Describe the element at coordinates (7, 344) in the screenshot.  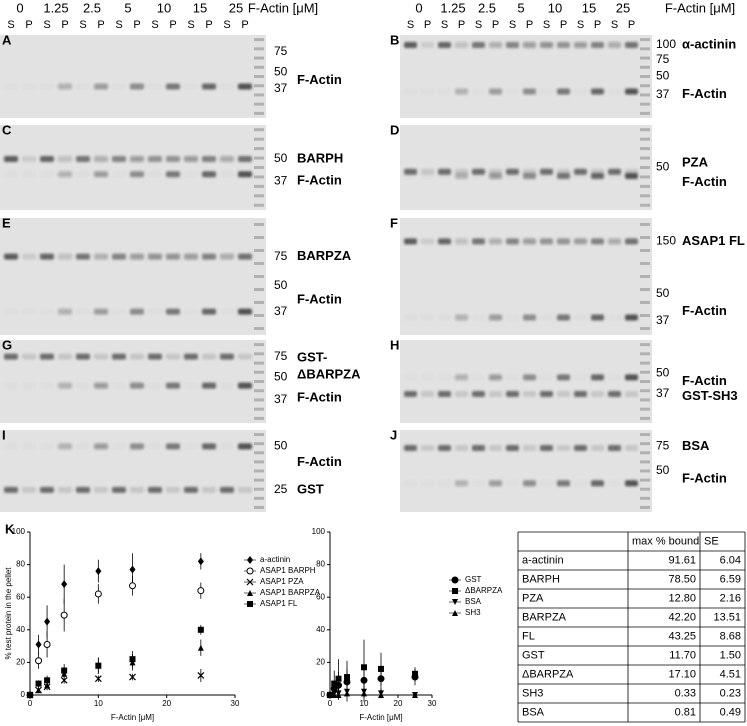
I see `panel-letter: G` at that location.